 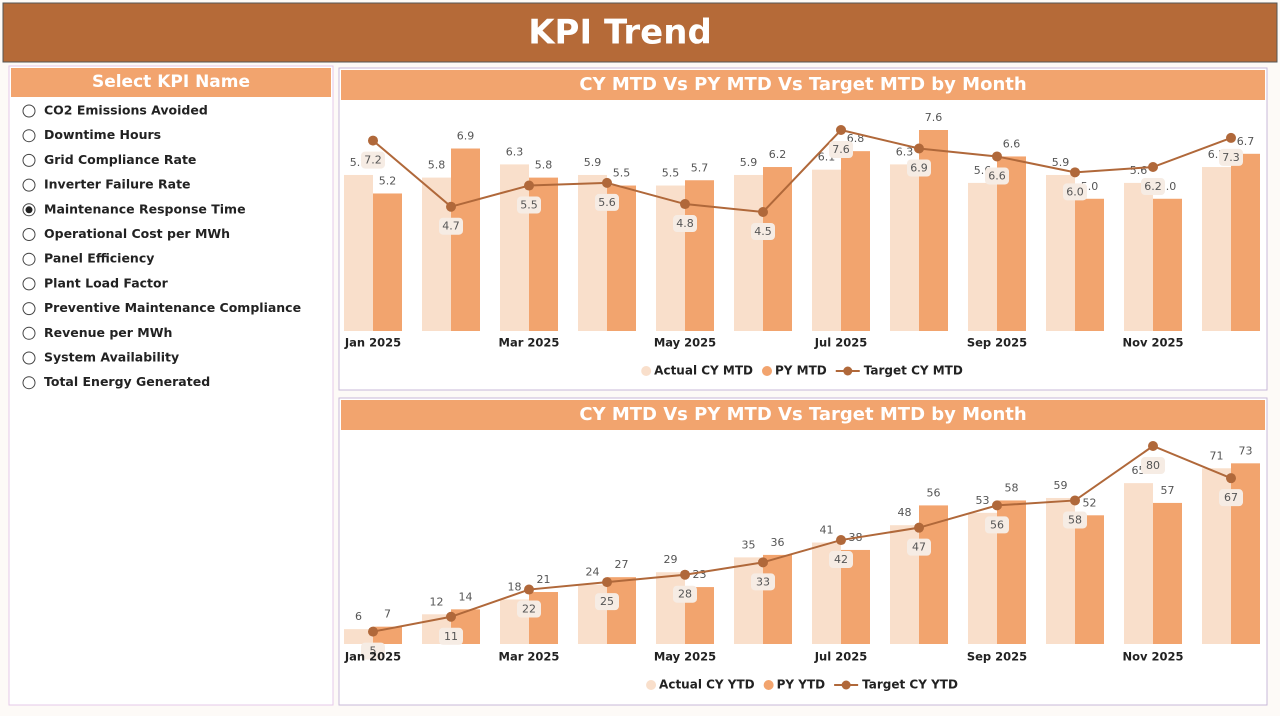 What do you see at coordinates (99, 258) in the screenshot?
I see `slicer-item: Panel Efficiency` at bounding box center [99, 258].